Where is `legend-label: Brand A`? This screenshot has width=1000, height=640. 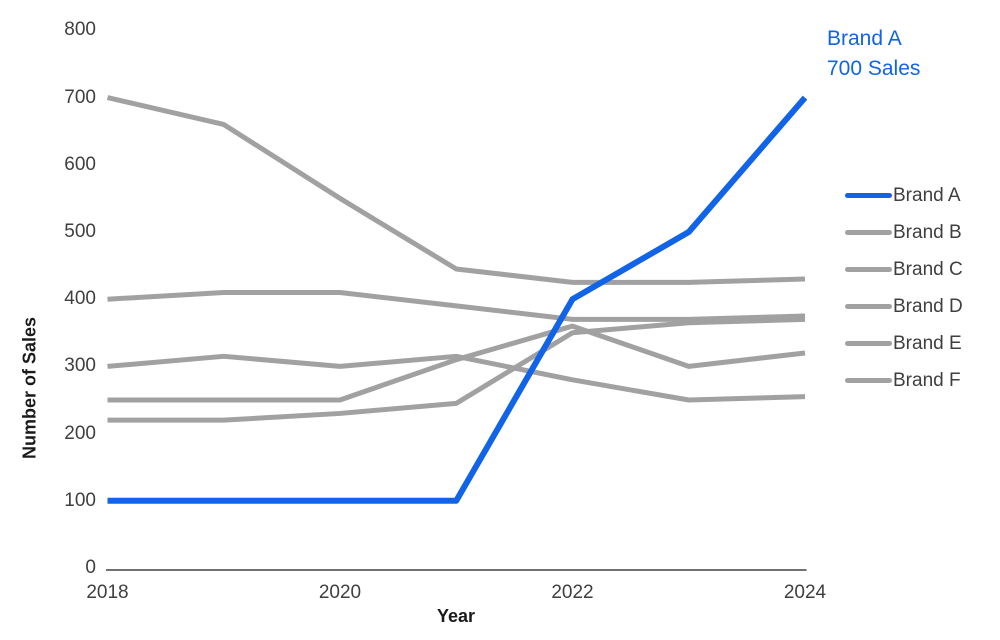 legend-label: Brand A is located at coordinates (927, 195).